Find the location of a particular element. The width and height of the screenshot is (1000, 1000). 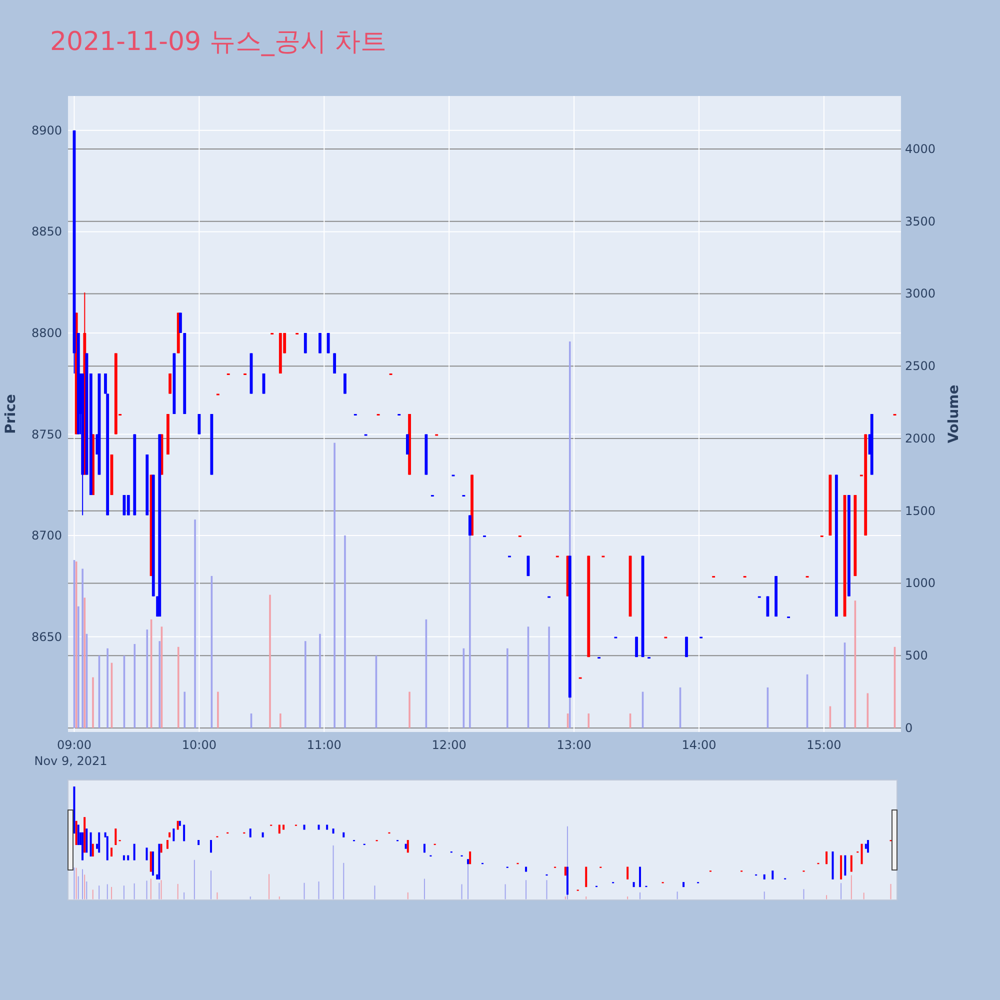

y-tick-label: 8650 is located at coordinates (46, 637).